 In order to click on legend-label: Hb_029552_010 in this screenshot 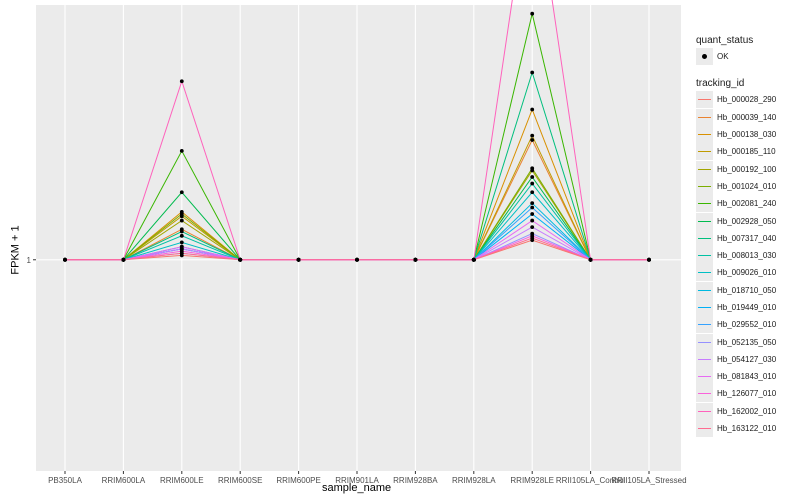, I will do `click(747, 325)`.